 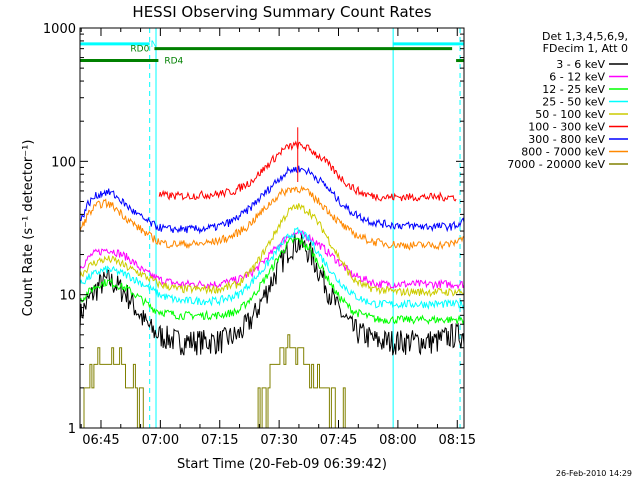 I want to click on x-axis-label: Start Time (20-Feb-09 06:39:42), so click(x=282, y=464).